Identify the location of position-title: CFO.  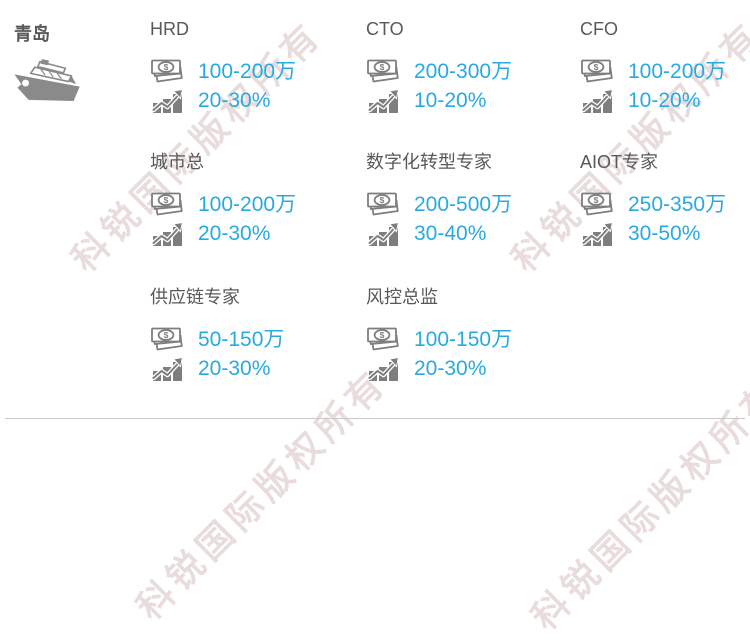
(599, 29).